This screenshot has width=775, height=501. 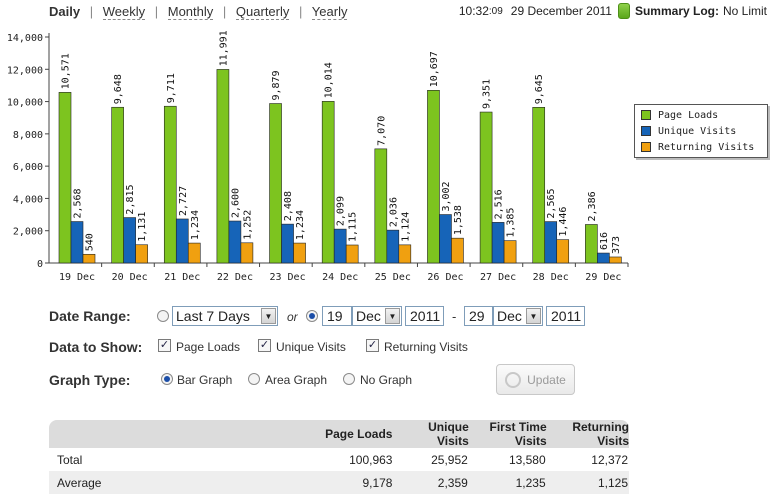 I want to click on data-label: 2,516, so click(x=499, y=204).